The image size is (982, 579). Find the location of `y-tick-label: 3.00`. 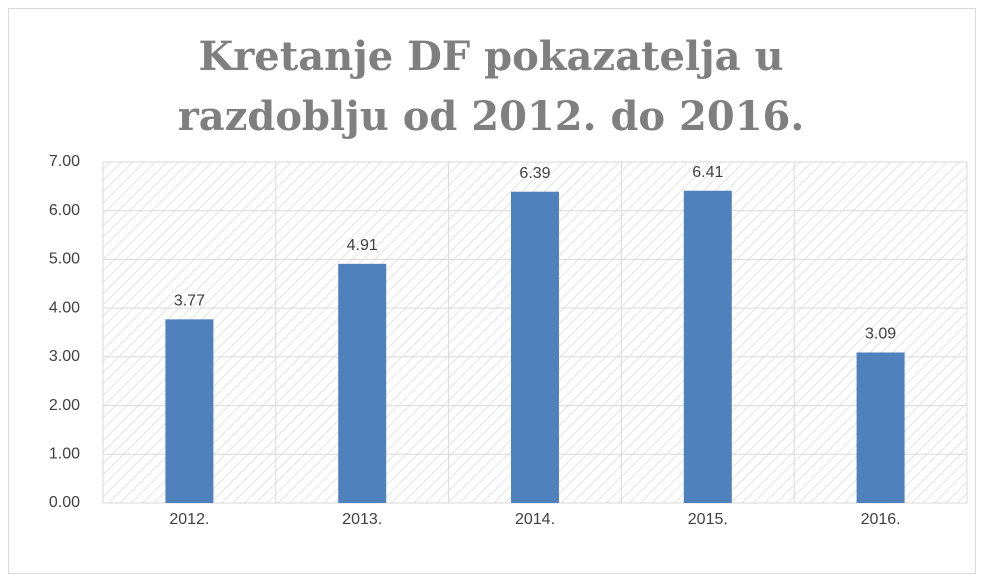

y-tick-label: 3.00 is located at coordinates (64, 356).